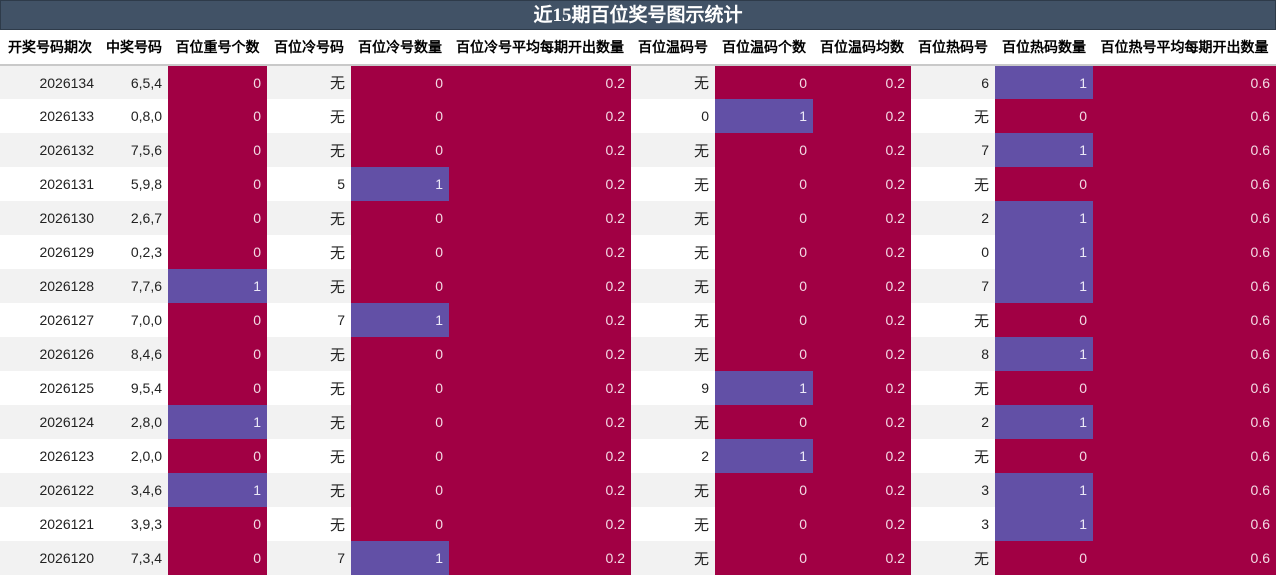  I want to click on table-cell: 2026122, so click(50, 490).